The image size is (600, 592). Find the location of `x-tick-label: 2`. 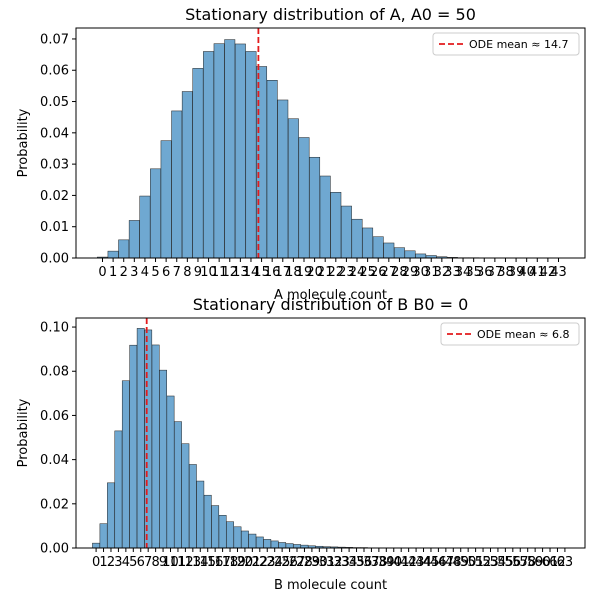

x-tick-label: 2 is located at coordinates (111, 562).